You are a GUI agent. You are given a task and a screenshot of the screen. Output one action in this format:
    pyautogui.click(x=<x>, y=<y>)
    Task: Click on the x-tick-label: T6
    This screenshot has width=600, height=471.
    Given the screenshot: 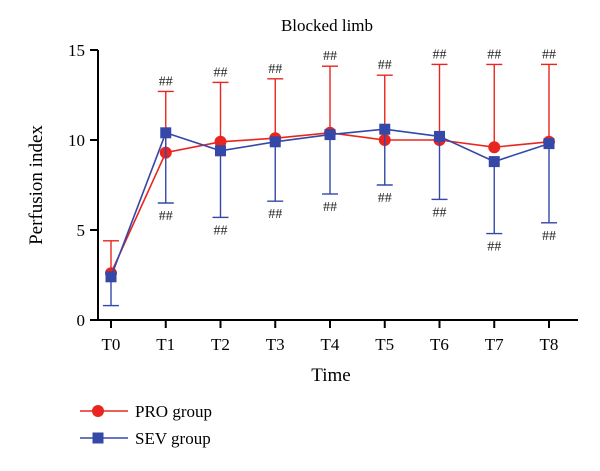 What is the action you would take?
    pyautogui.click(x=439, y=344)
    